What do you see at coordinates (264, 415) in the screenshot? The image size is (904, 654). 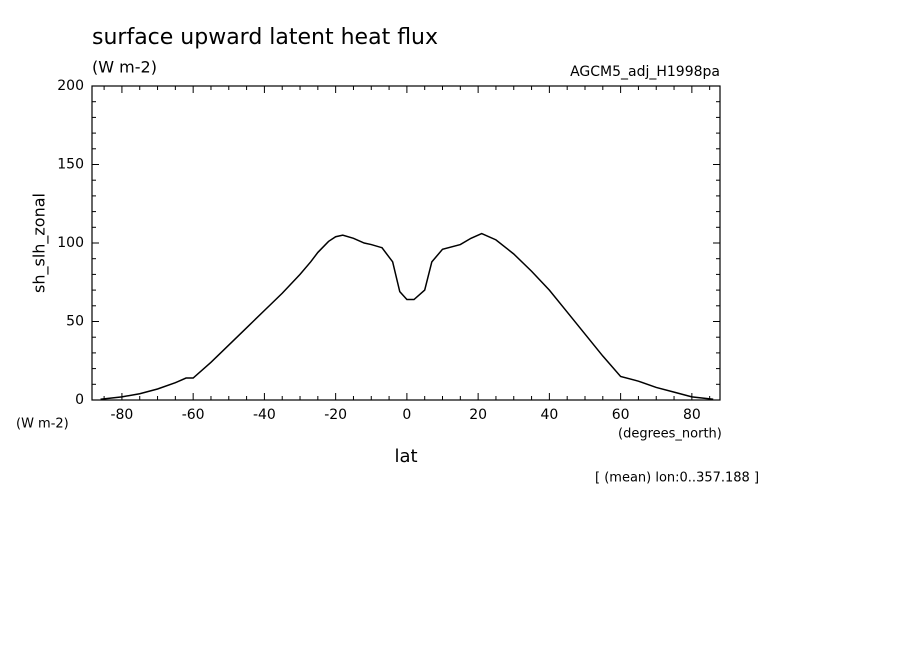 I see `x-tick-label: -40` at bounding box center [264, 415].